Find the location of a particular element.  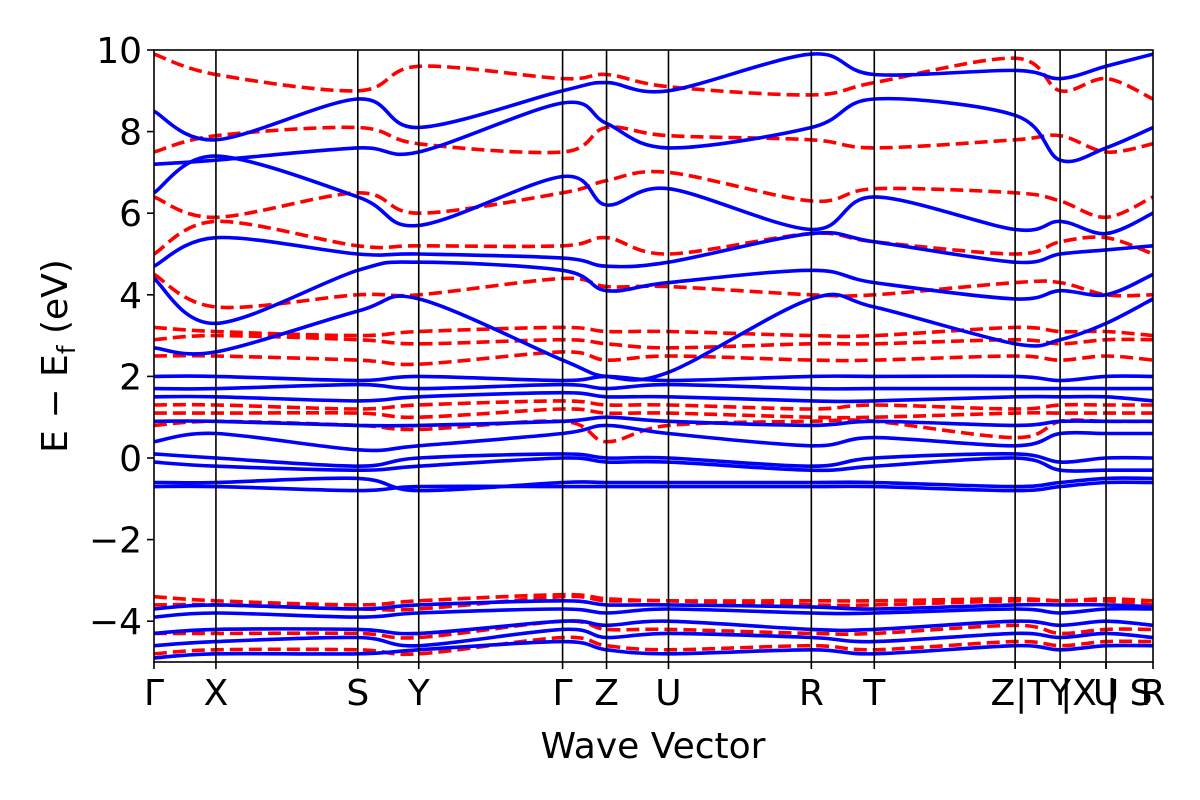

x-tick-label: T is located at coordinates (874, 693).